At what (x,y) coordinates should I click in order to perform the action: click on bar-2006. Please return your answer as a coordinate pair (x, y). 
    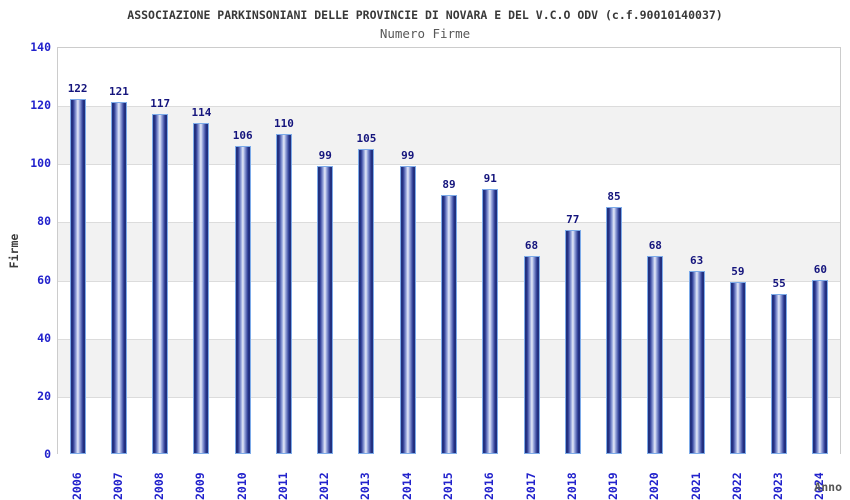
    Looking at the image, I should click on (77, 276).